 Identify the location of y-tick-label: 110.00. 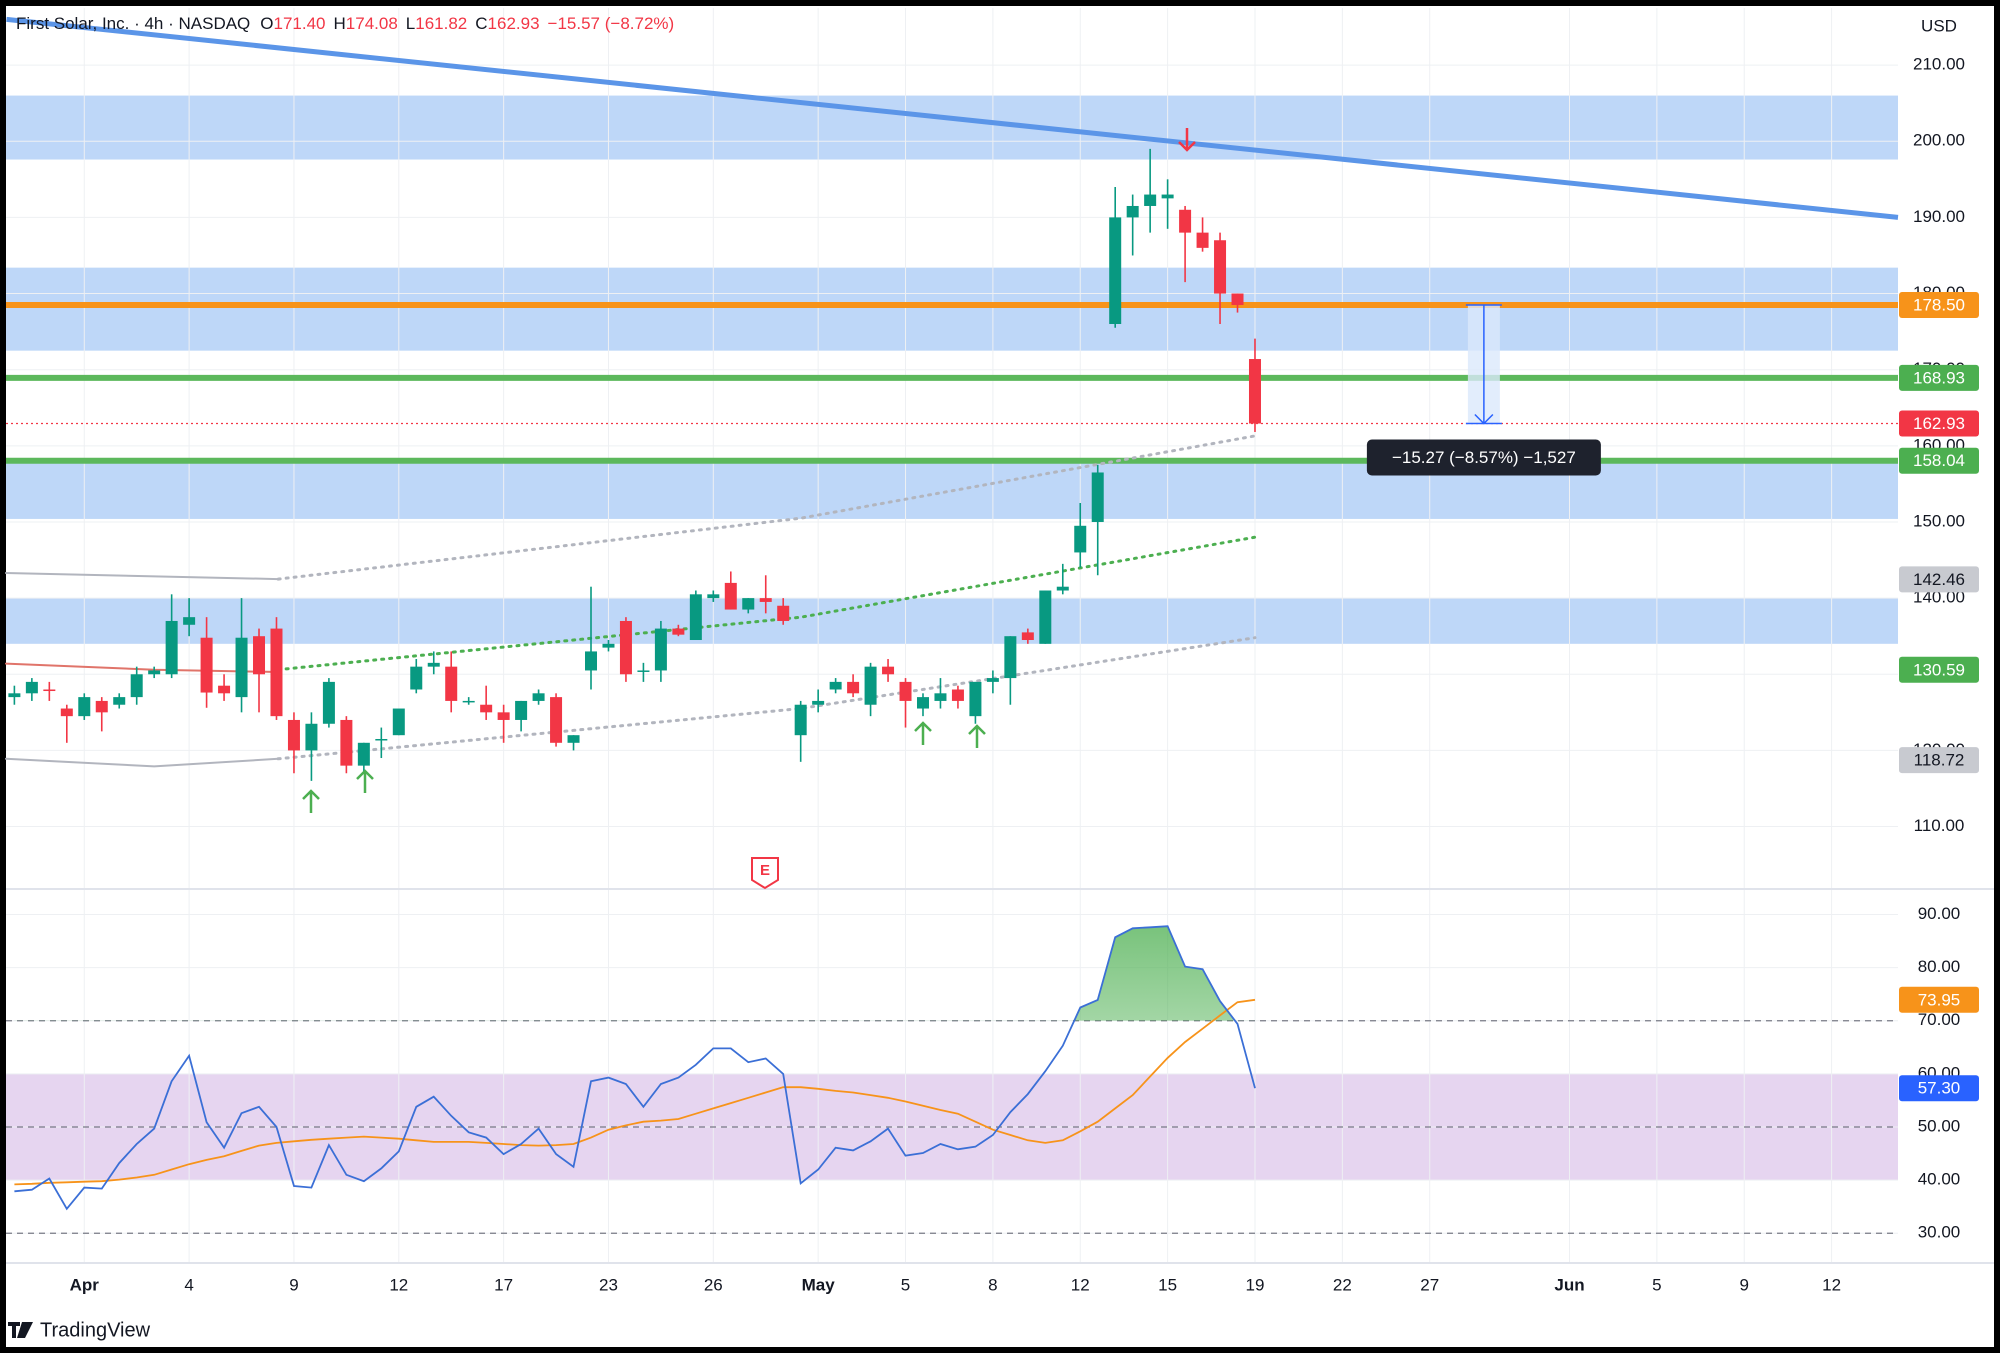
(1939, 825).